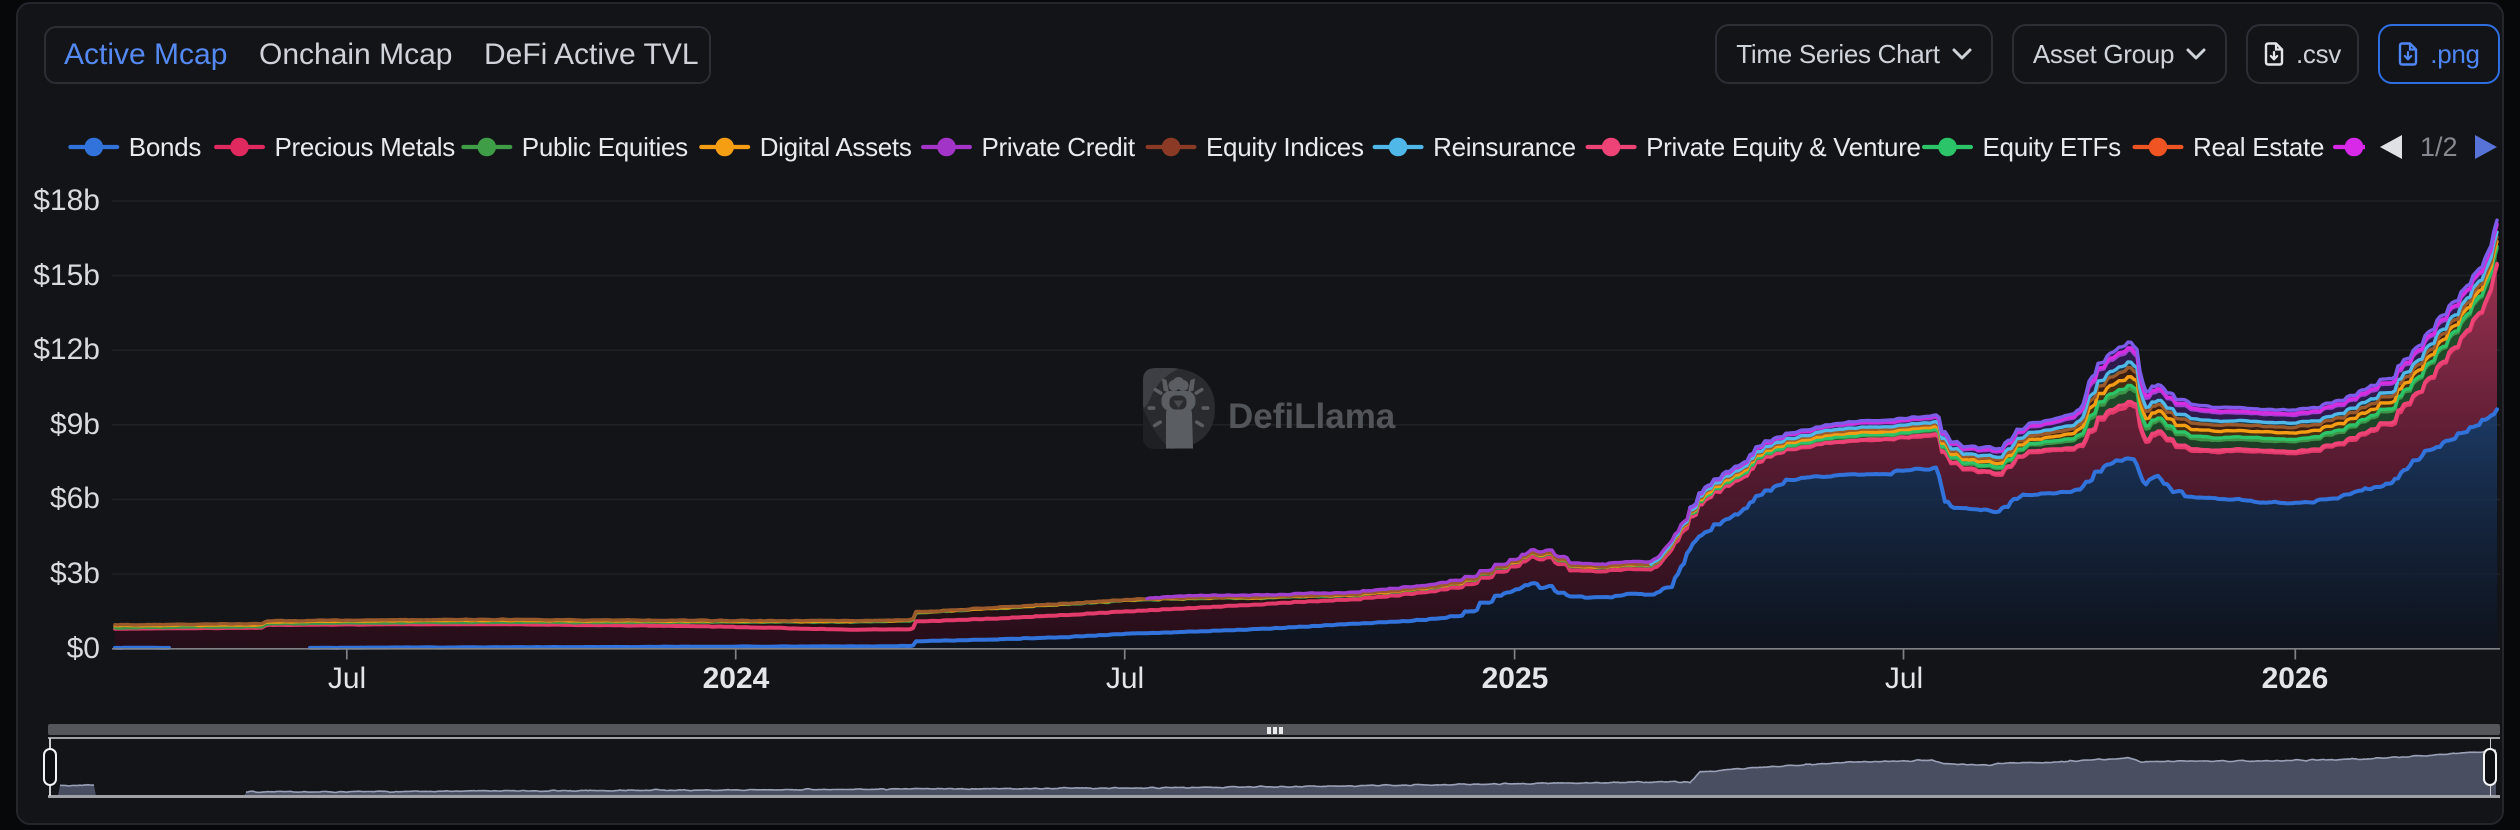 The image size is (2520, 830). What do you see at coordinates (1783, 147) in the screenshot?
I see `svg-text: Private Equity & Venture` at bounding box center [1783, 147].